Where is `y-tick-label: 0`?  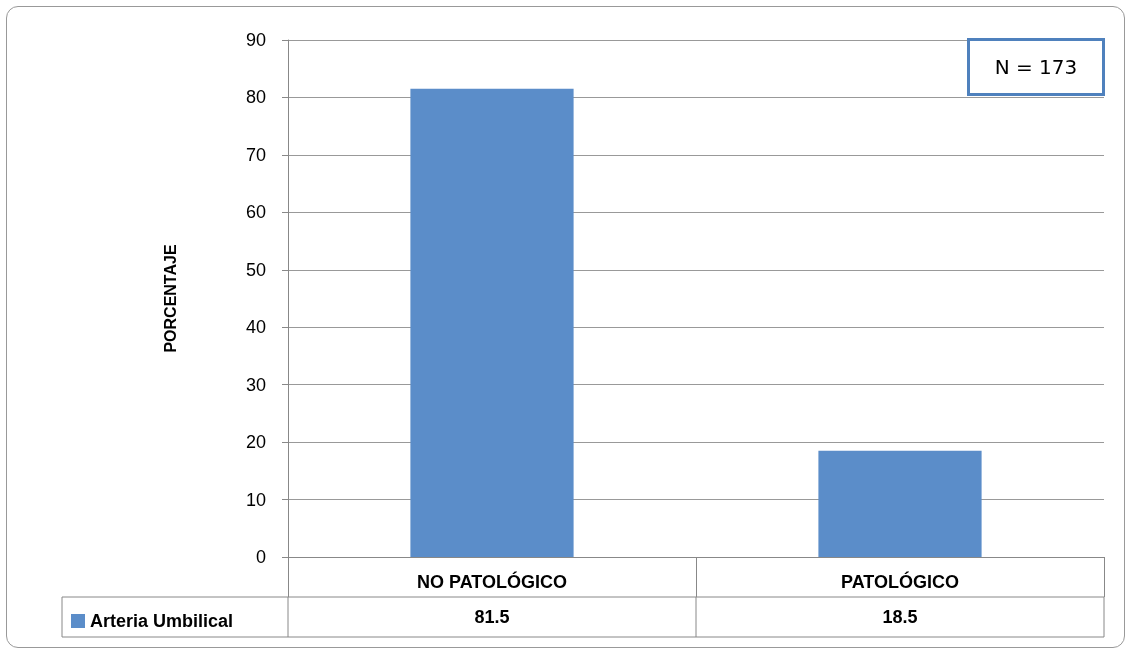
y-tick-label: 0 is located at coordinates (260, 557).